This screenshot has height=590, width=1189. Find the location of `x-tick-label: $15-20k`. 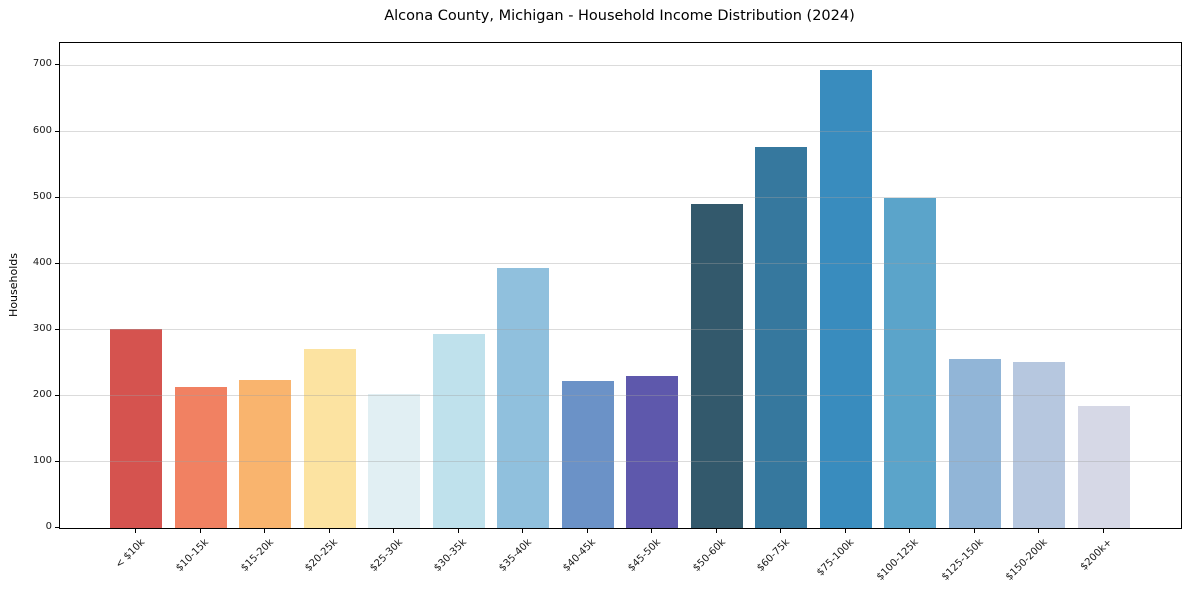

x-tick-label: $15-20k is located at coordinates (257, 555).